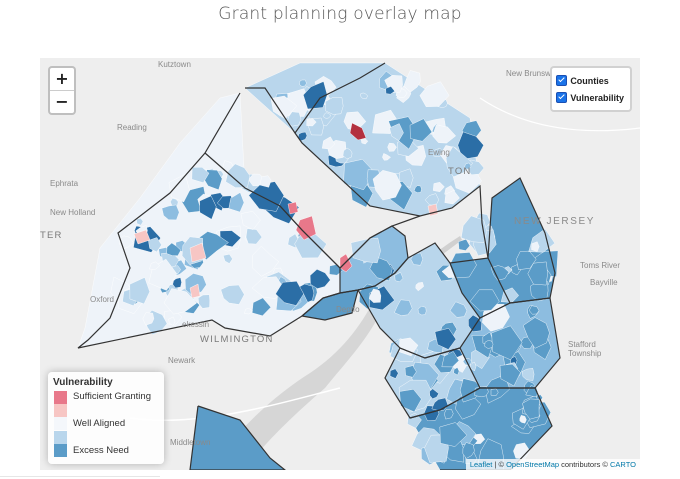 The image size is (680, 479). I want to click on layer-toggle-vulnerability: Vulnerability, so click(590, 97).